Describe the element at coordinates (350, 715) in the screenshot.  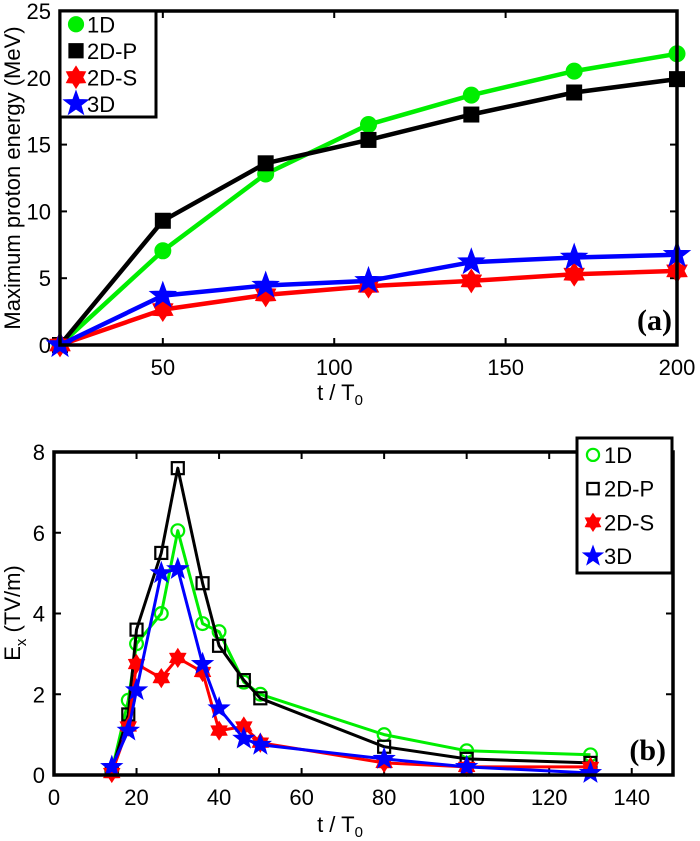
I see `series-line` at that location.